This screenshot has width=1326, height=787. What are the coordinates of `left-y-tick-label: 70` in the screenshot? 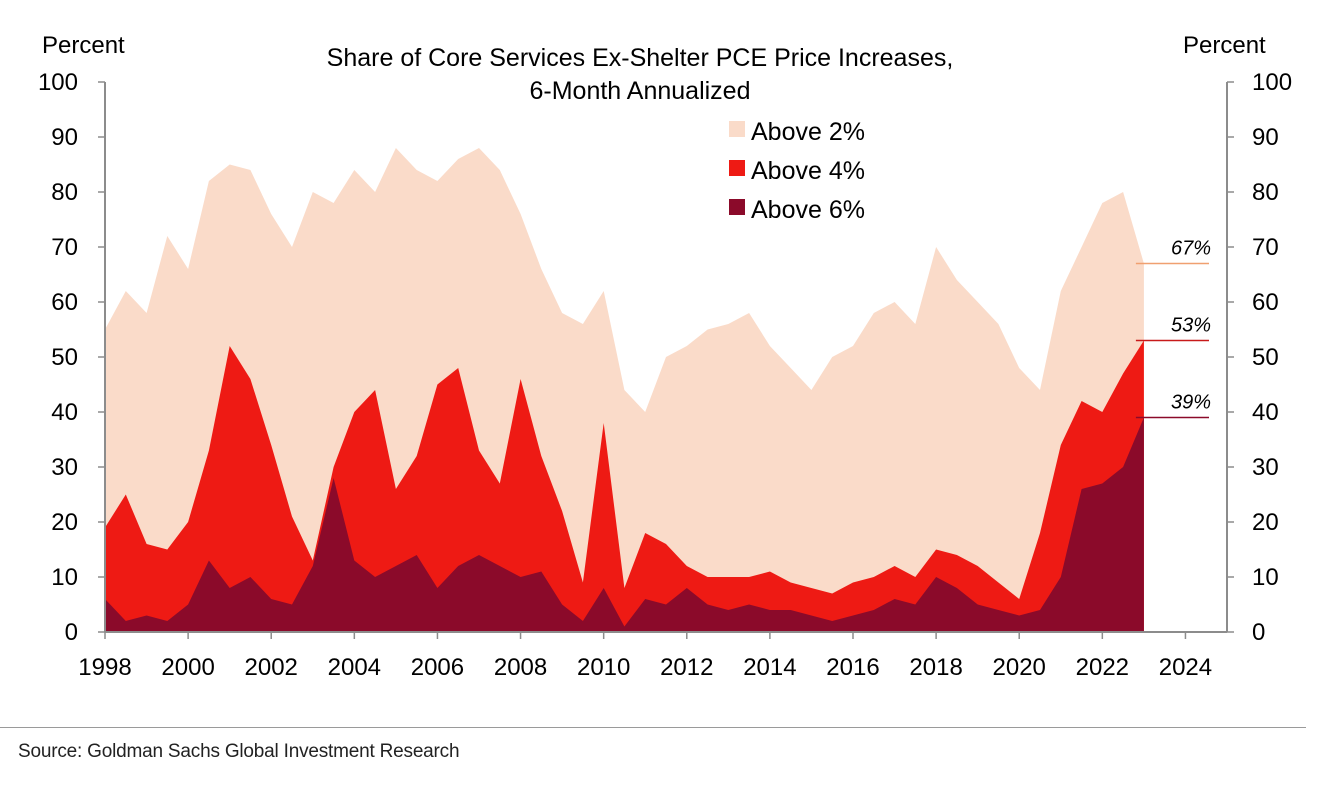 It's located at (64, 247).